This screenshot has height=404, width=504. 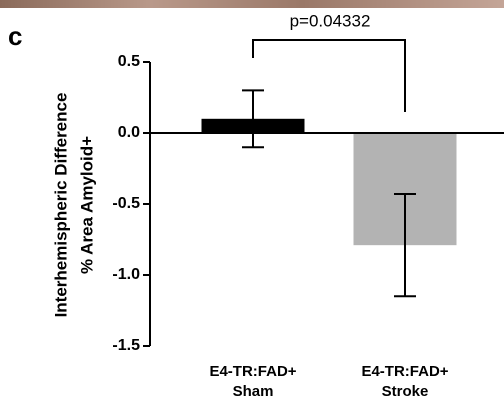 I want to click on panel-label: c, so click(x=15, y=36).